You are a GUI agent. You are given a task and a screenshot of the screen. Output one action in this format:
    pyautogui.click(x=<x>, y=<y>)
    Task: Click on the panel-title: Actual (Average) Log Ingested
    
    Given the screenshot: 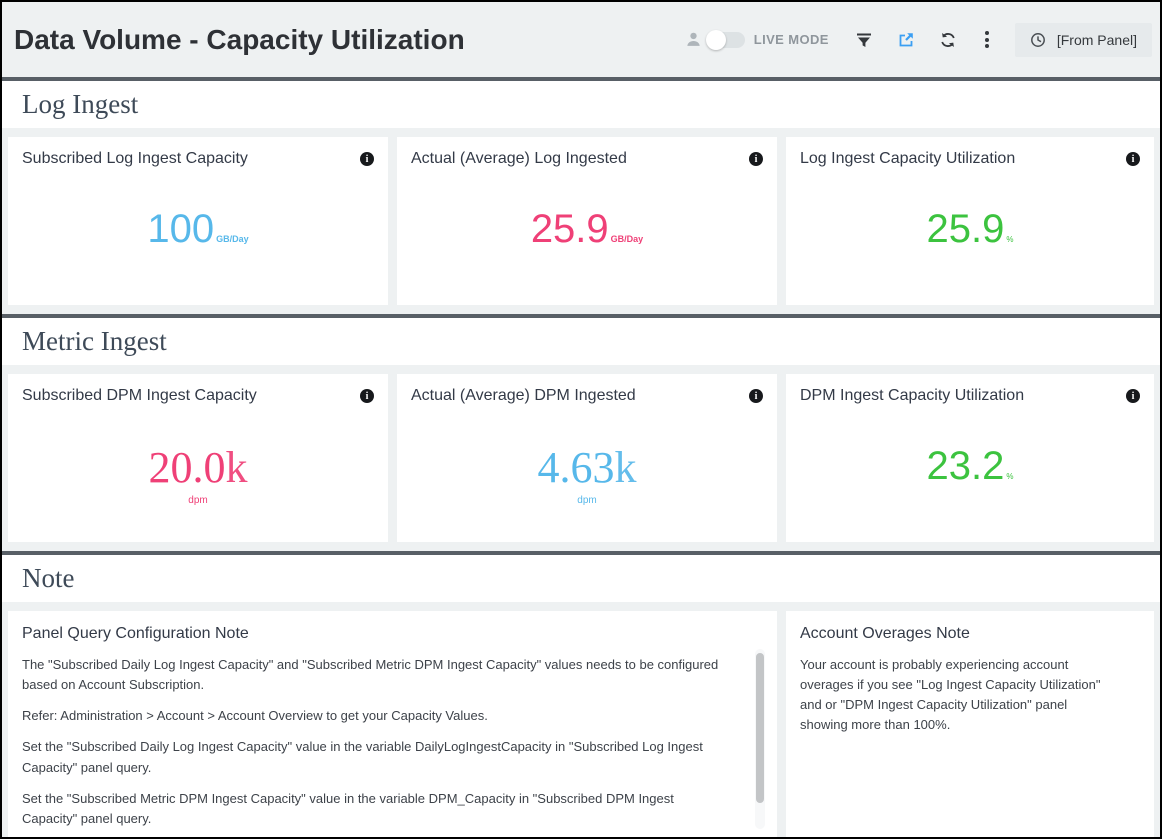 What is the action you would take?
    pyautogui.click(x=519, y=158)
    